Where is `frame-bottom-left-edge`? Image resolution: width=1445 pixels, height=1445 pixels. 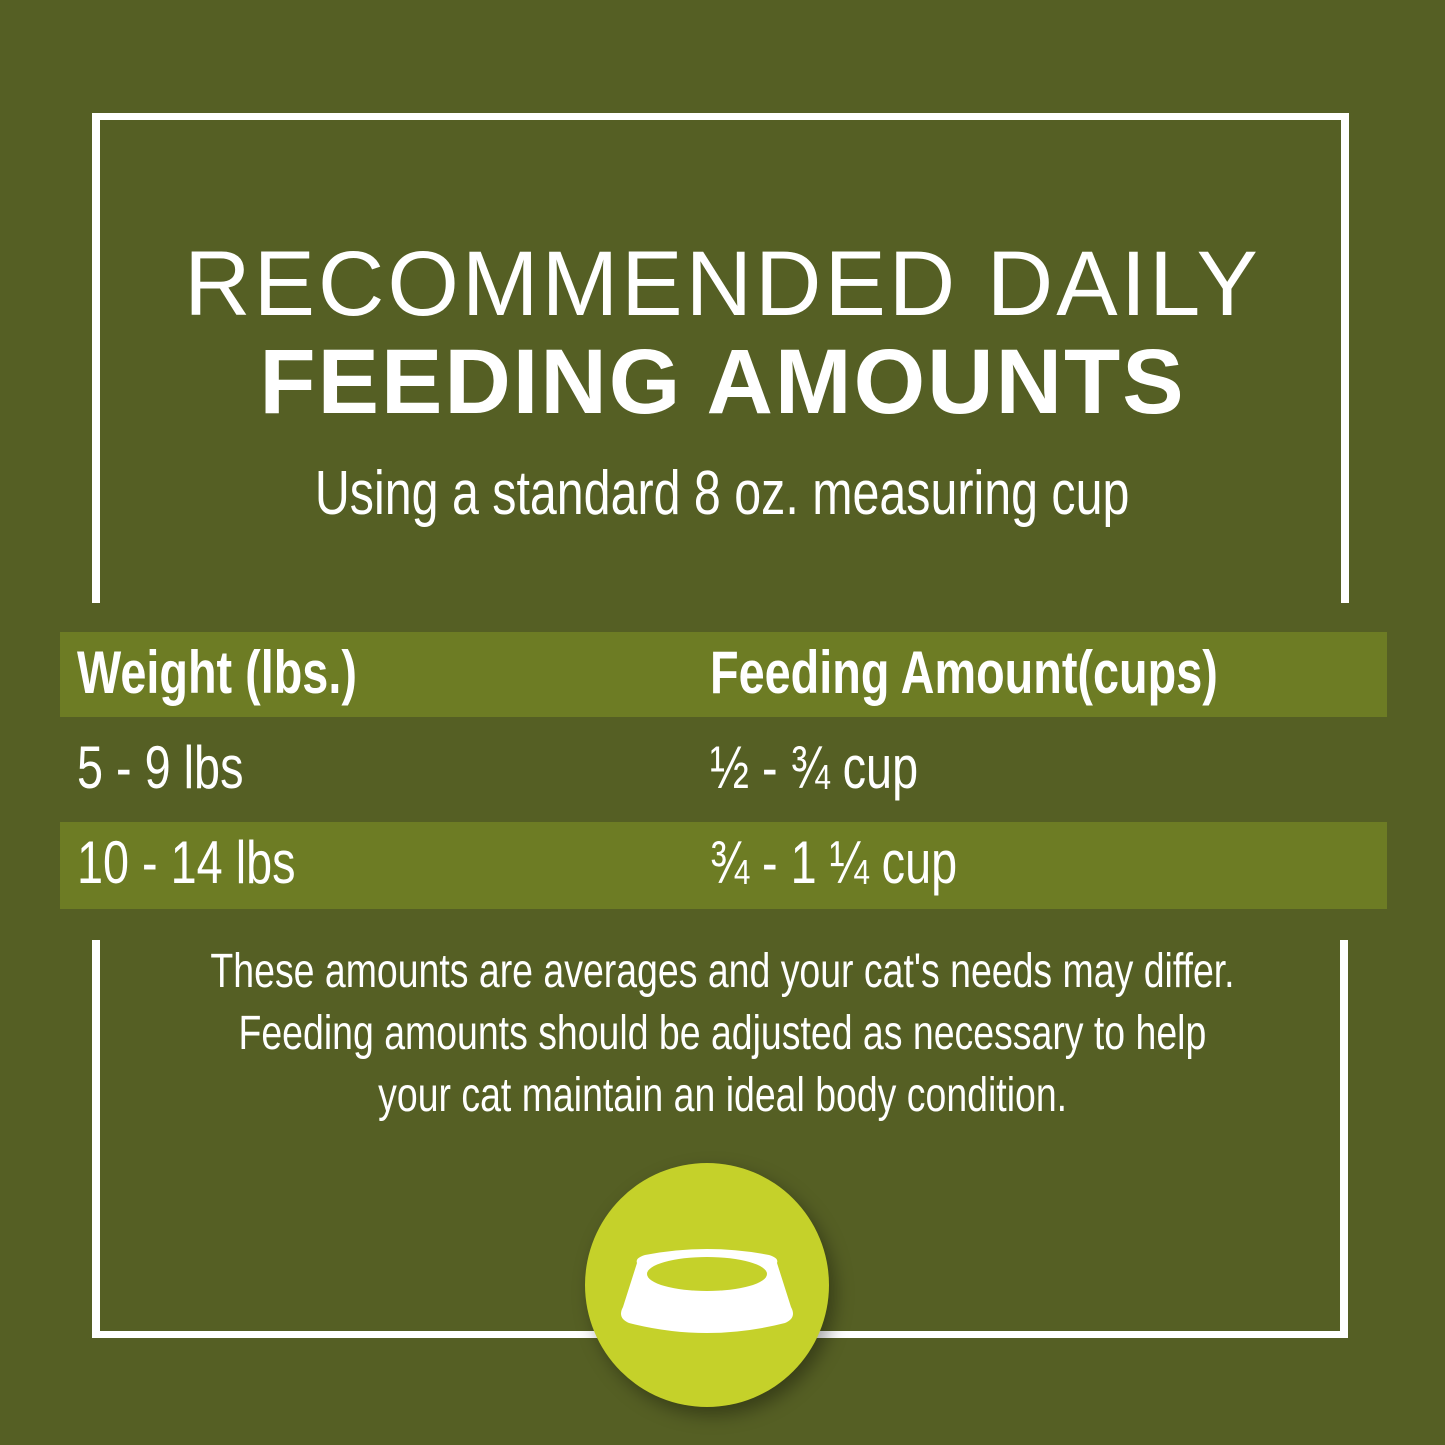 frame-bottom-left-edge is located at coordinates (96, 1139).